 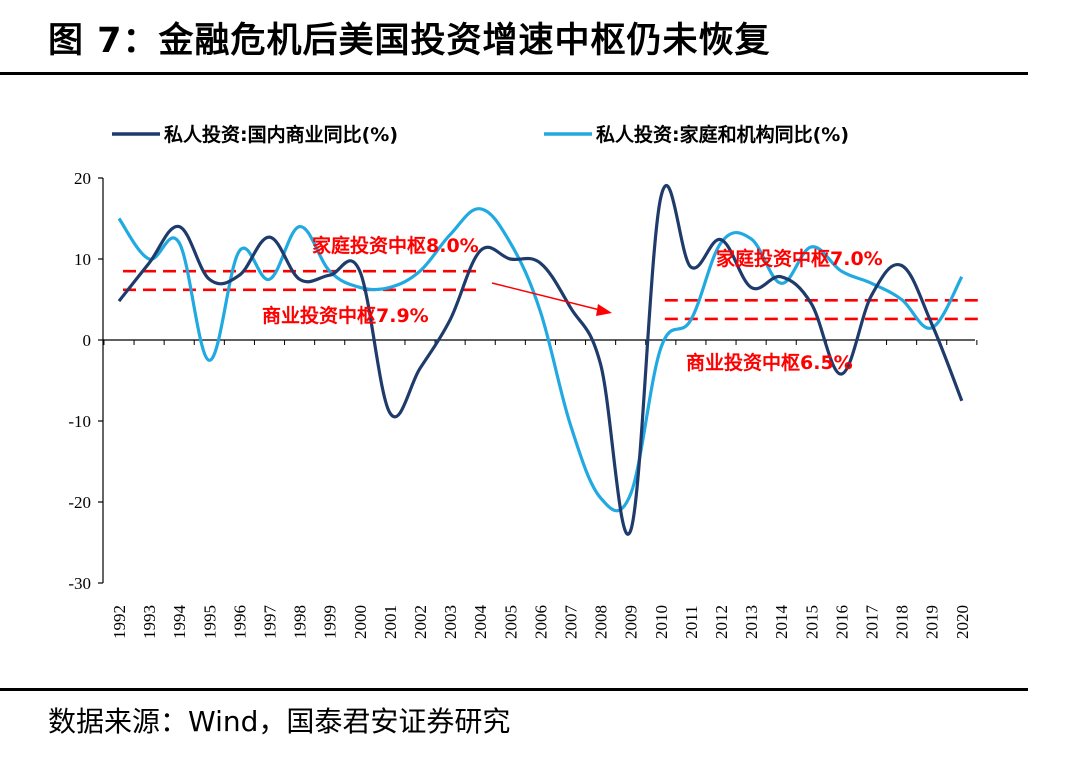 What do you see at coordinates (691, 621) in the screenshot?
I see `x-tick-label: 2011` at bounding box center [691, 621].